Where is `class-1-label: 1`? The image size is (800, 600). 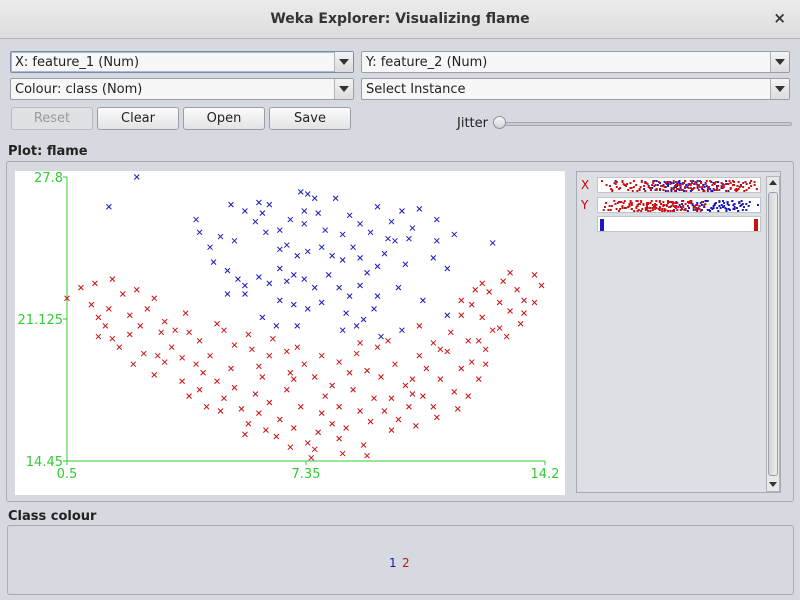 class-1-label: 1 is located at coordinates (393, 563).